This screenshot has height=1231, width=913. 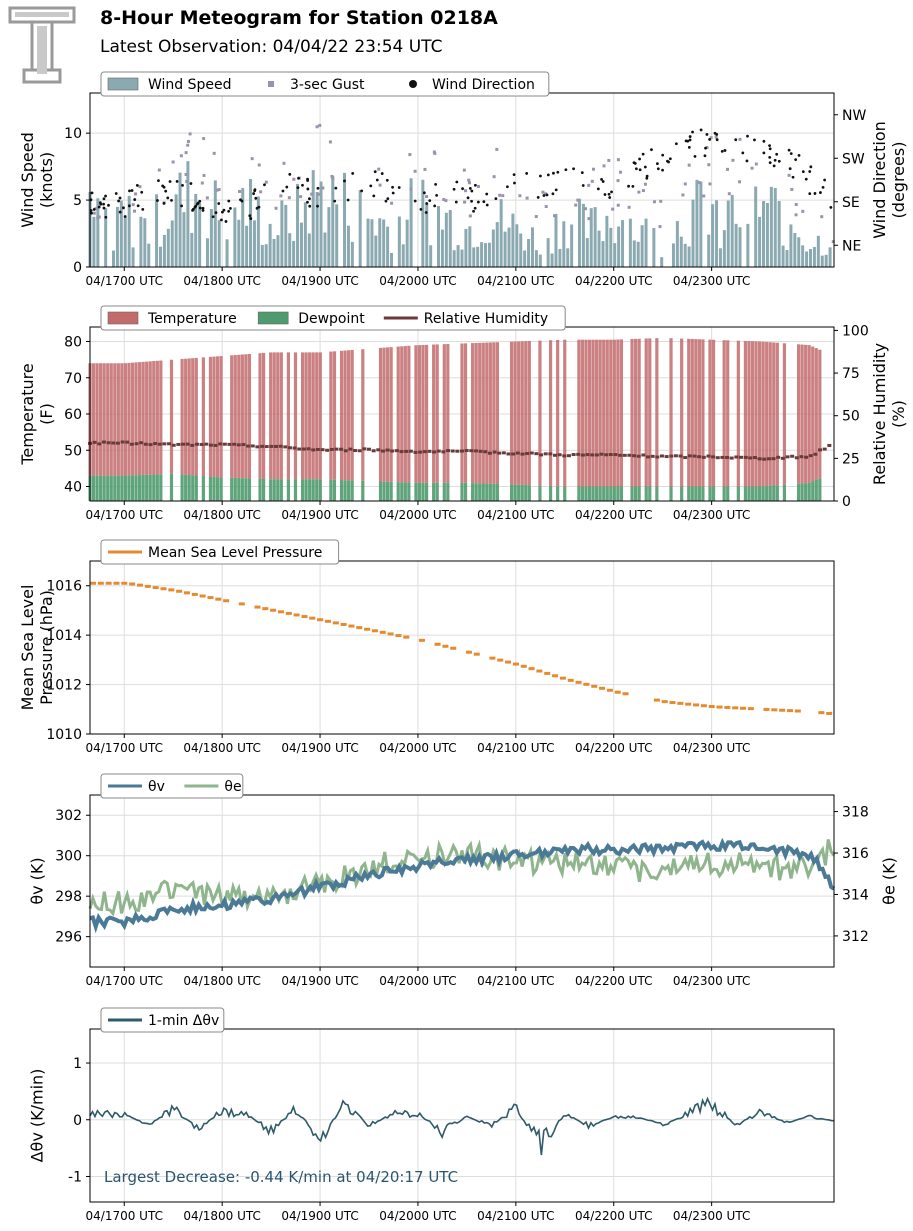 What do you see at coordinates (711, 515) in the screenshot?
I see `x-tick-label: 04/2300 UTC` at bounding box center [711, 515].